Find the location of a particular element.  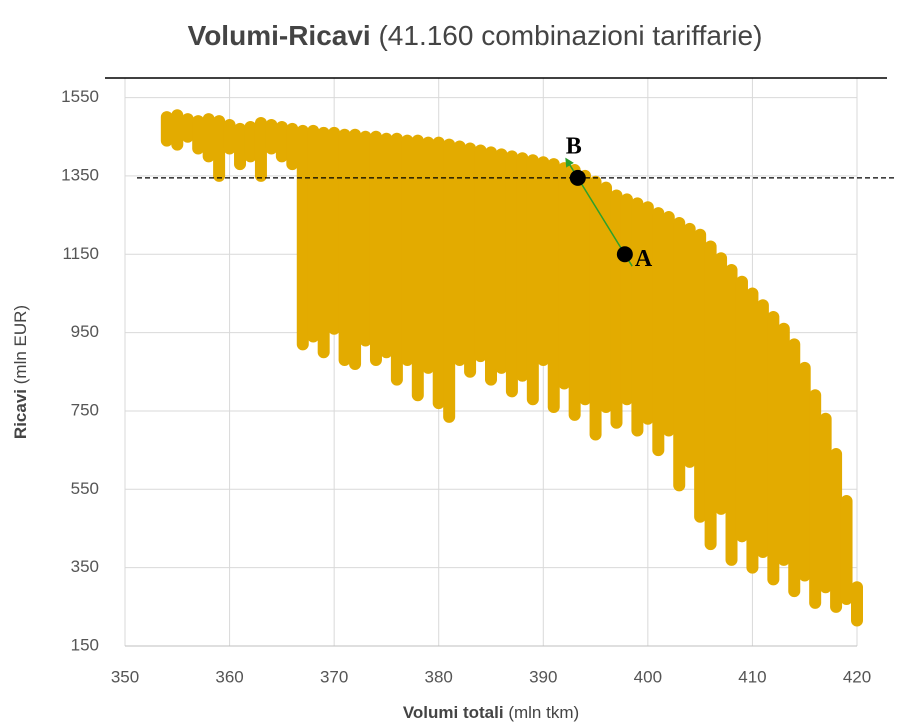

title-main: Volumi-Ricavi is located at coordinates (279, 35).